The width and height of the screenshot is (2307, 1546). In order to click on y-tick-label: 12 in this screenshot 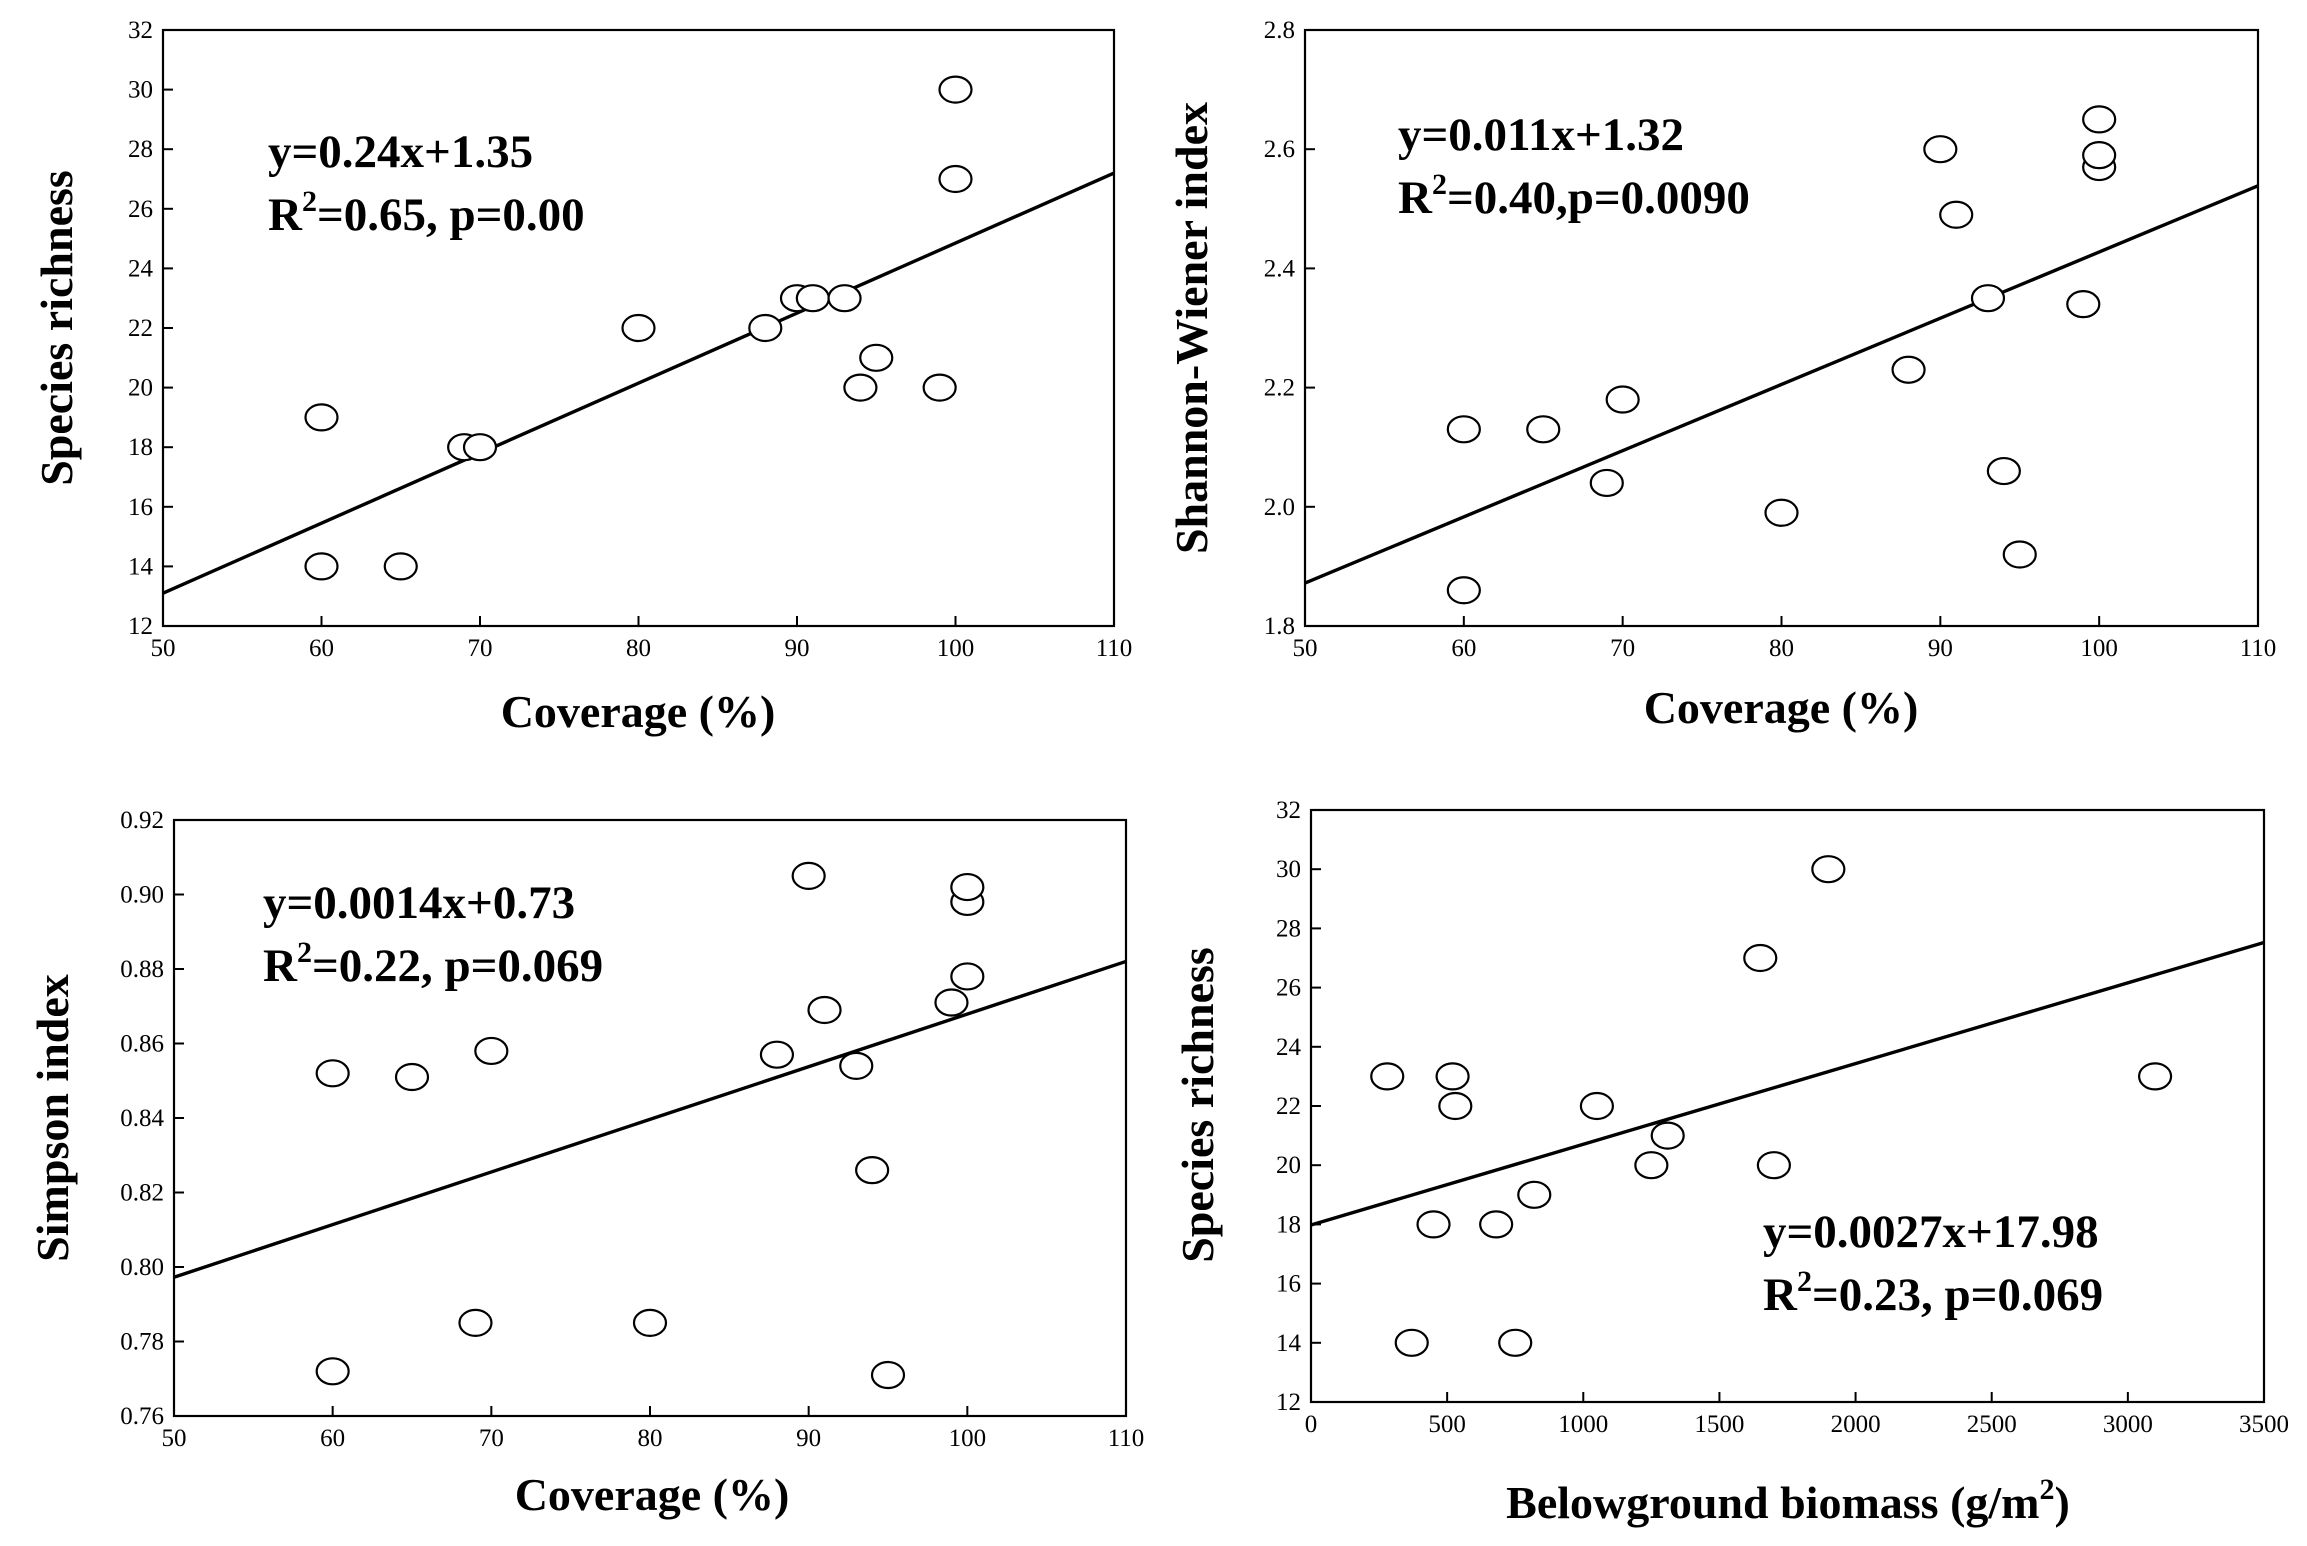, I will do `click(1288, 1402)`.